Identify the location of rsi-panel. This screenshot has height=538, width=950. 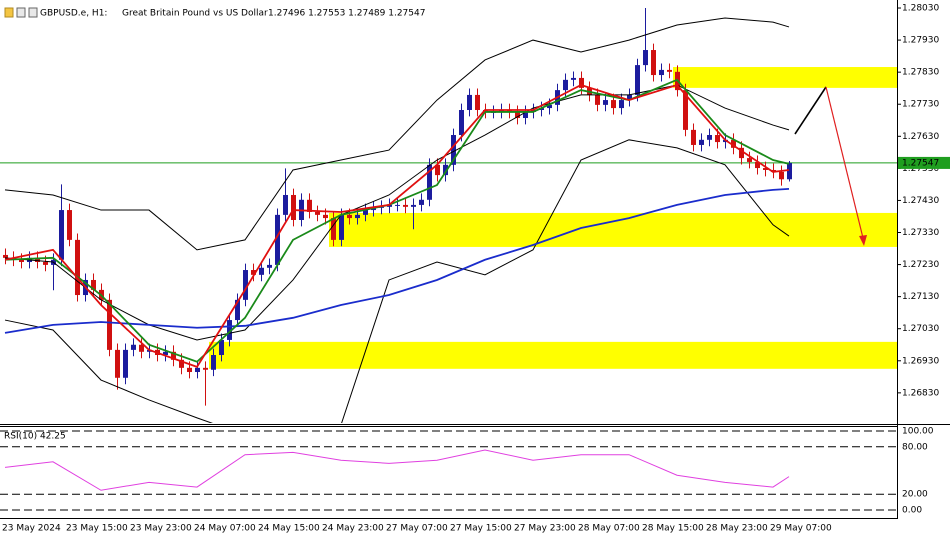
(397, 470).